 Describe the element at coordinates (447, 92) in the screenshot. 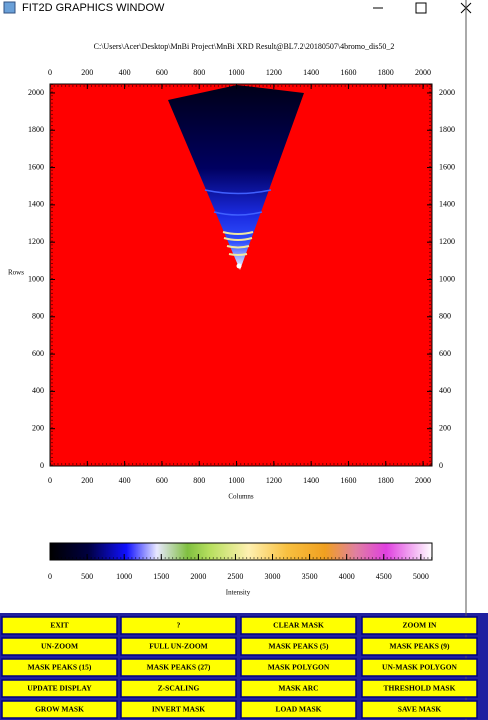

I see `y-tick-label: 2000` at that location.